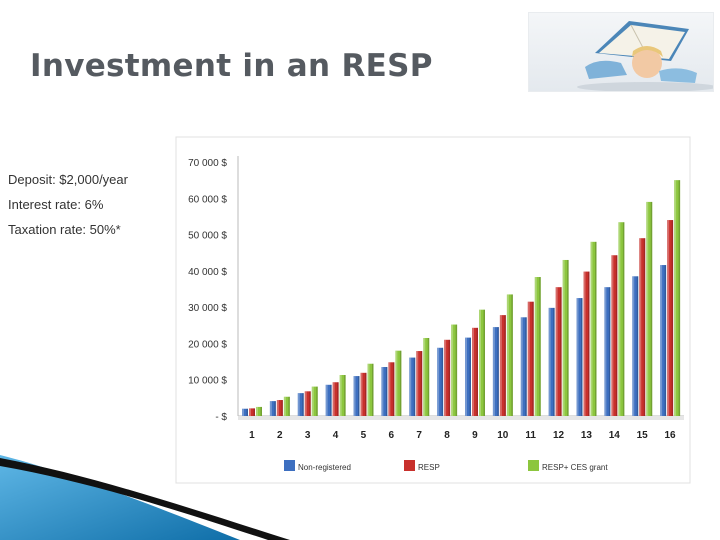  Describe the element at coordinates (419, 435) in the screenshot. I see `x-tick-label: 7` at that location.